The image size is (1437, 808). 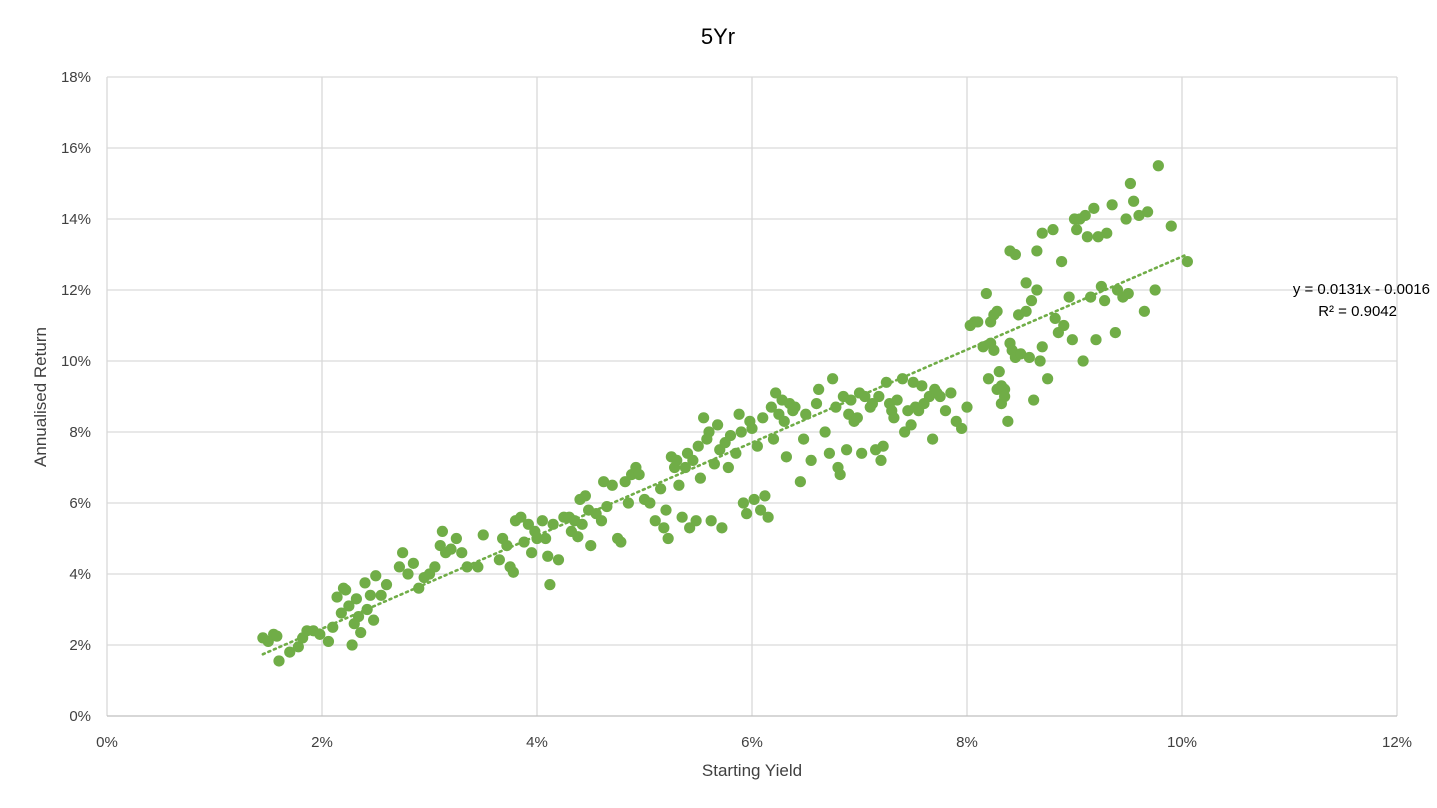 What do you see at coordinates (76, 361) in the screenshot?
I see `y-tick-label: 10%` at bounding box center [76, 361].